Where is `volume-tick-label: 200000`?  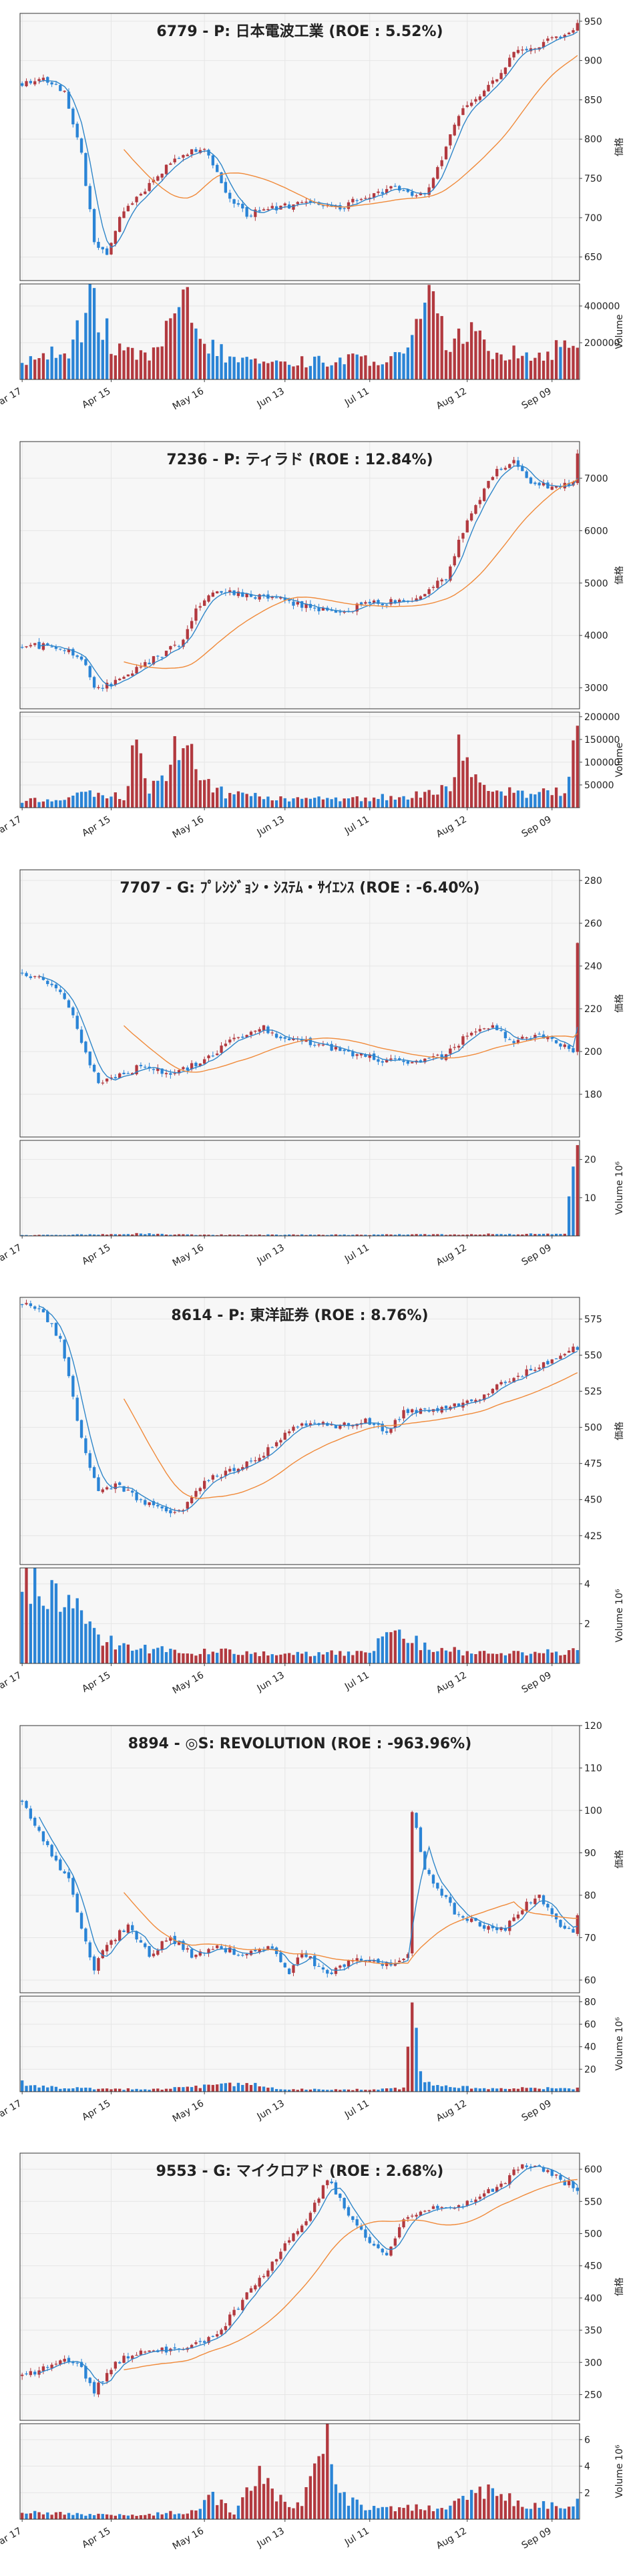 volume-tick-label: 200000 is located at coordinates (602, 343).